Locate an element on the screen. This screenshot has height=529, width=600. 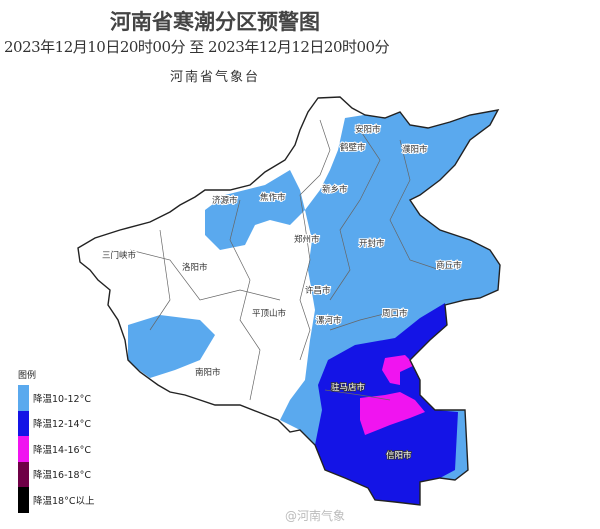
issuing-agency: 河南省气象台 is located at coordinates (214, 77).